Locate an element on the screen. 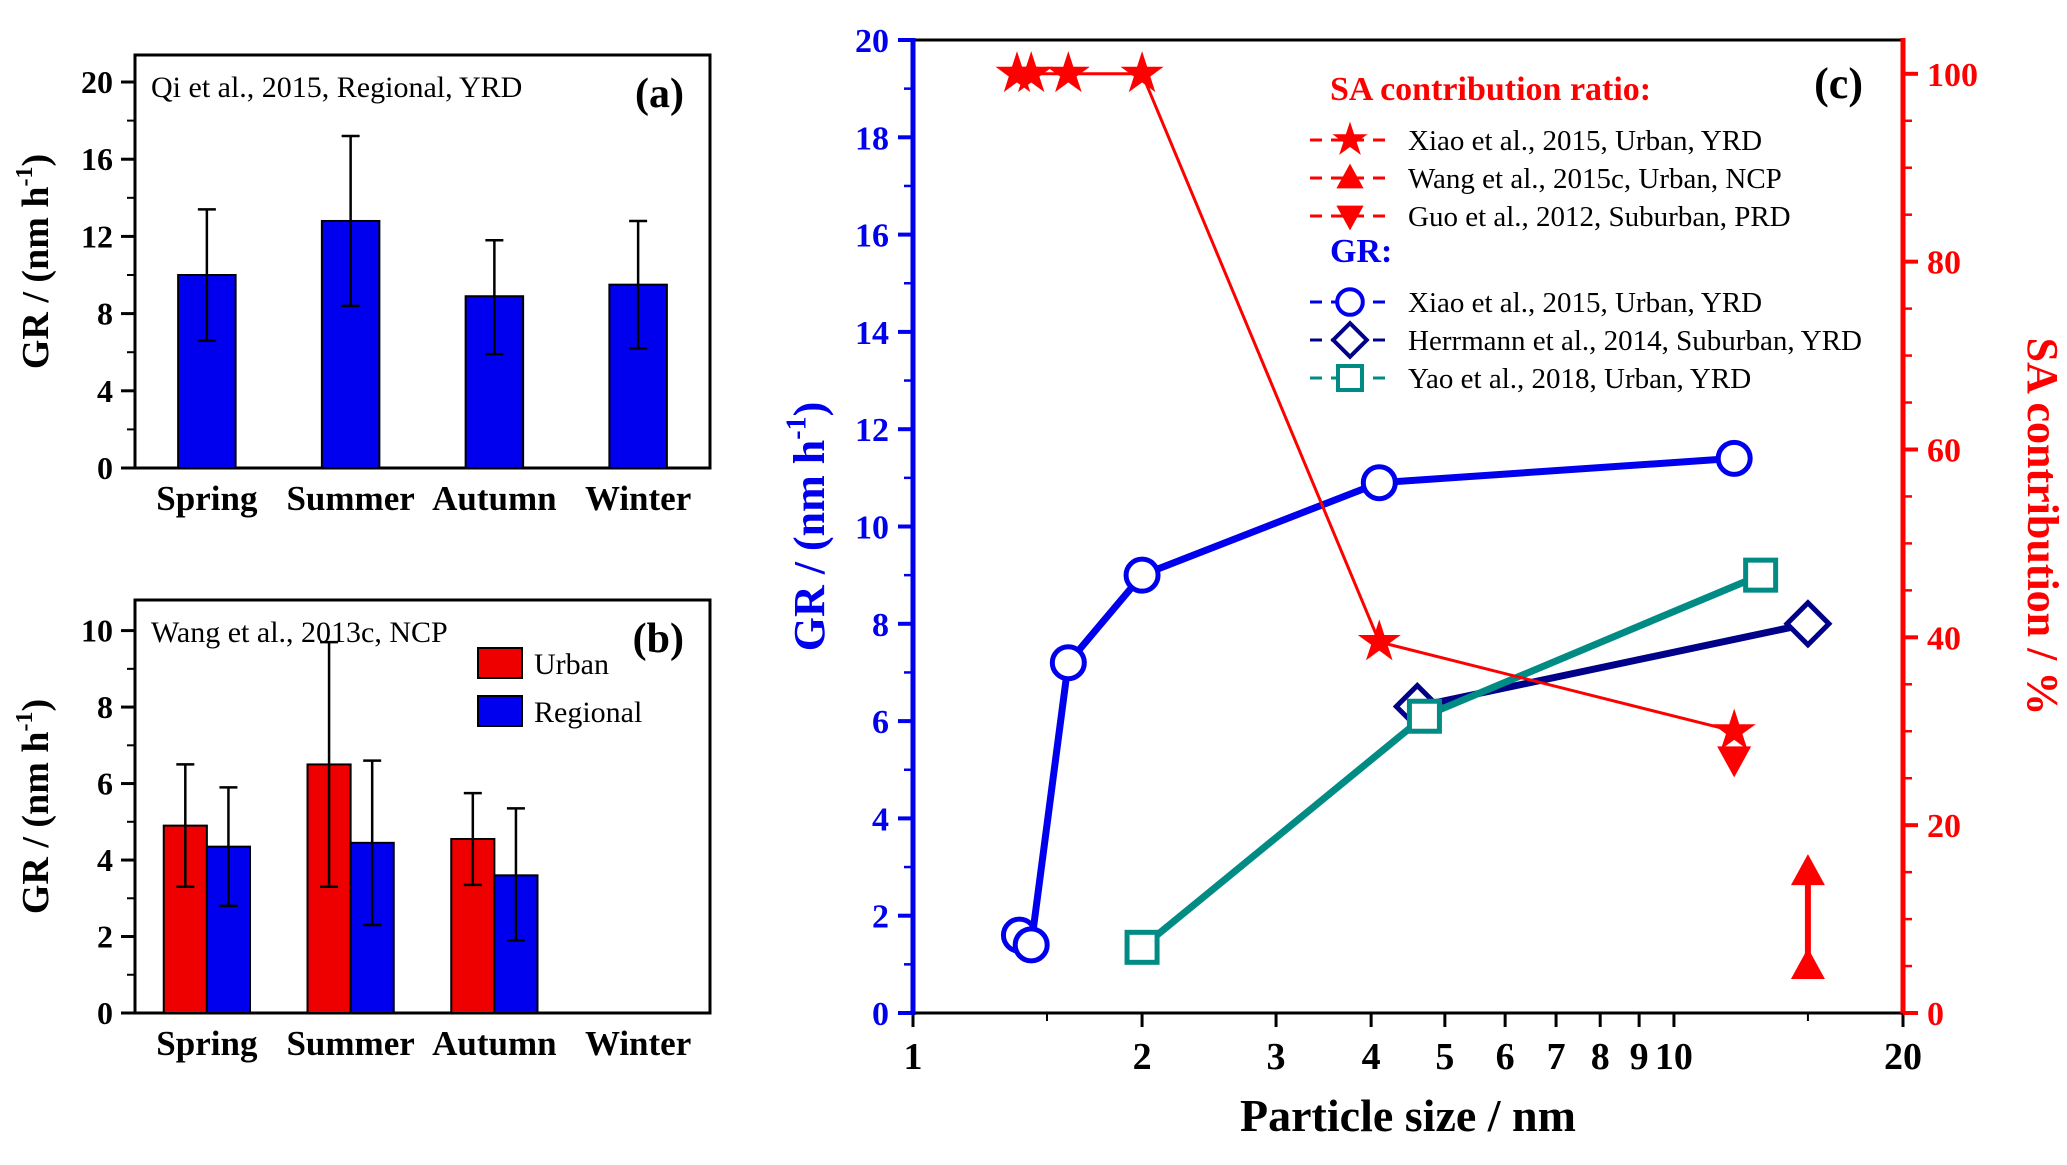 This screenshot has width=2067, height=1165. x-tick-label: 5 is located at coordinates (1444, 1057).